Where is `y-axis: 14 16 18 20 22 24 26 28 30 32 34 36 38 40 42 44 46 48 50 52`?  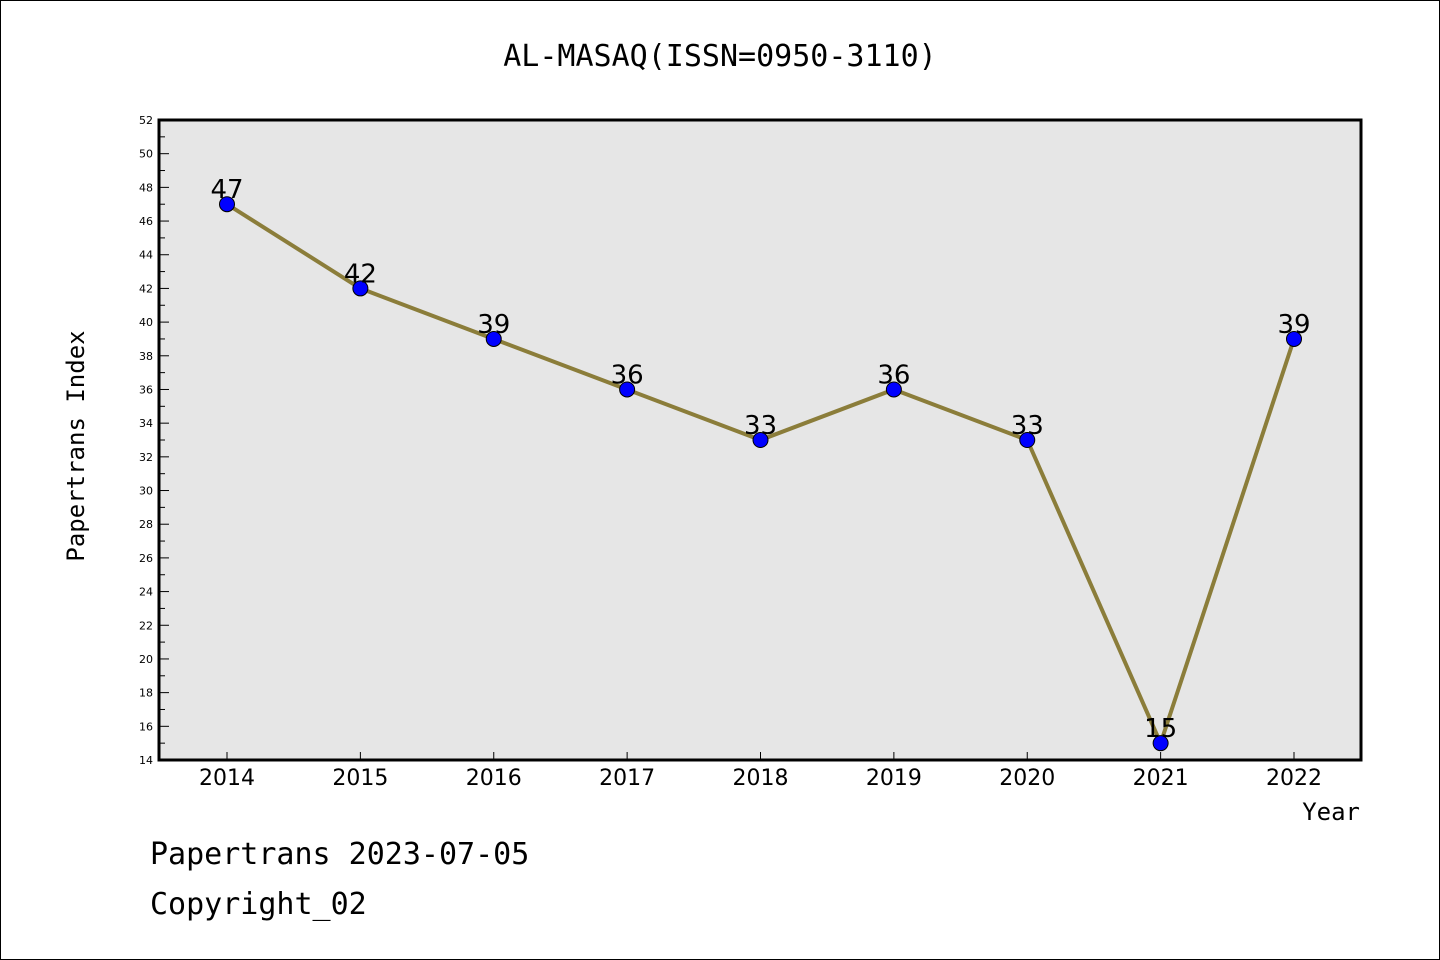
y-axis: 14 16 18 20 22 24 26 28 30 32 34 36 38 40 42 44 46 48 50 52 is located at coordinates (154, 440).